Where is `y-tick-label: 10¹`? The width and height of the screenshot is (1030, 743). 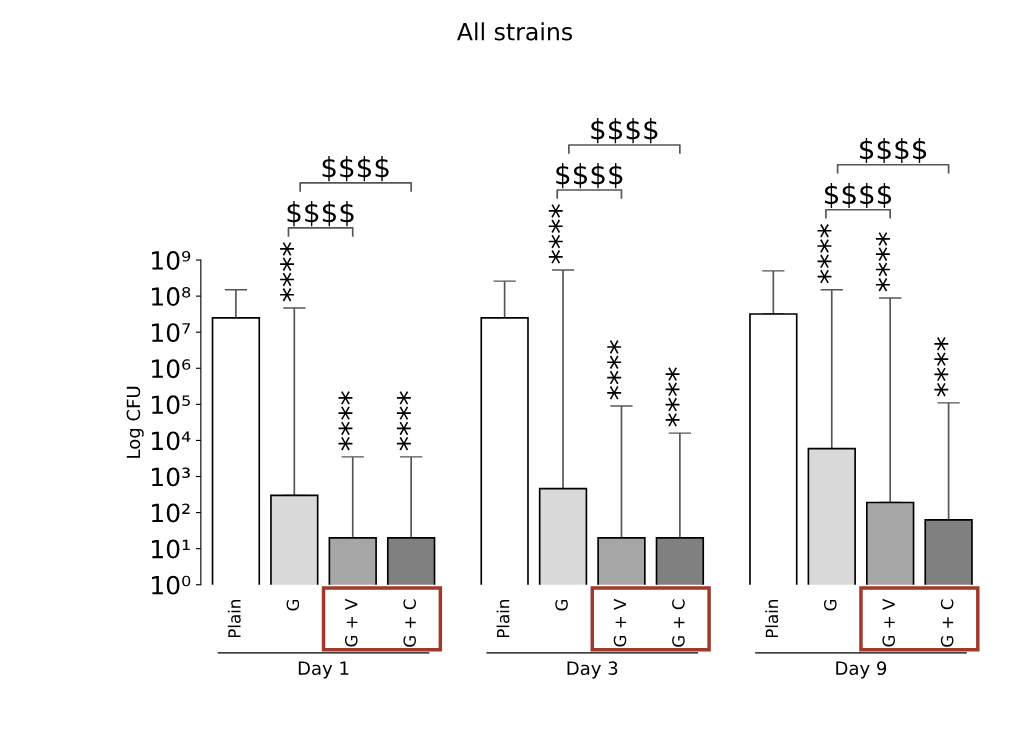 y-tick-label: 10¹ is located at coordinates (171, 549).